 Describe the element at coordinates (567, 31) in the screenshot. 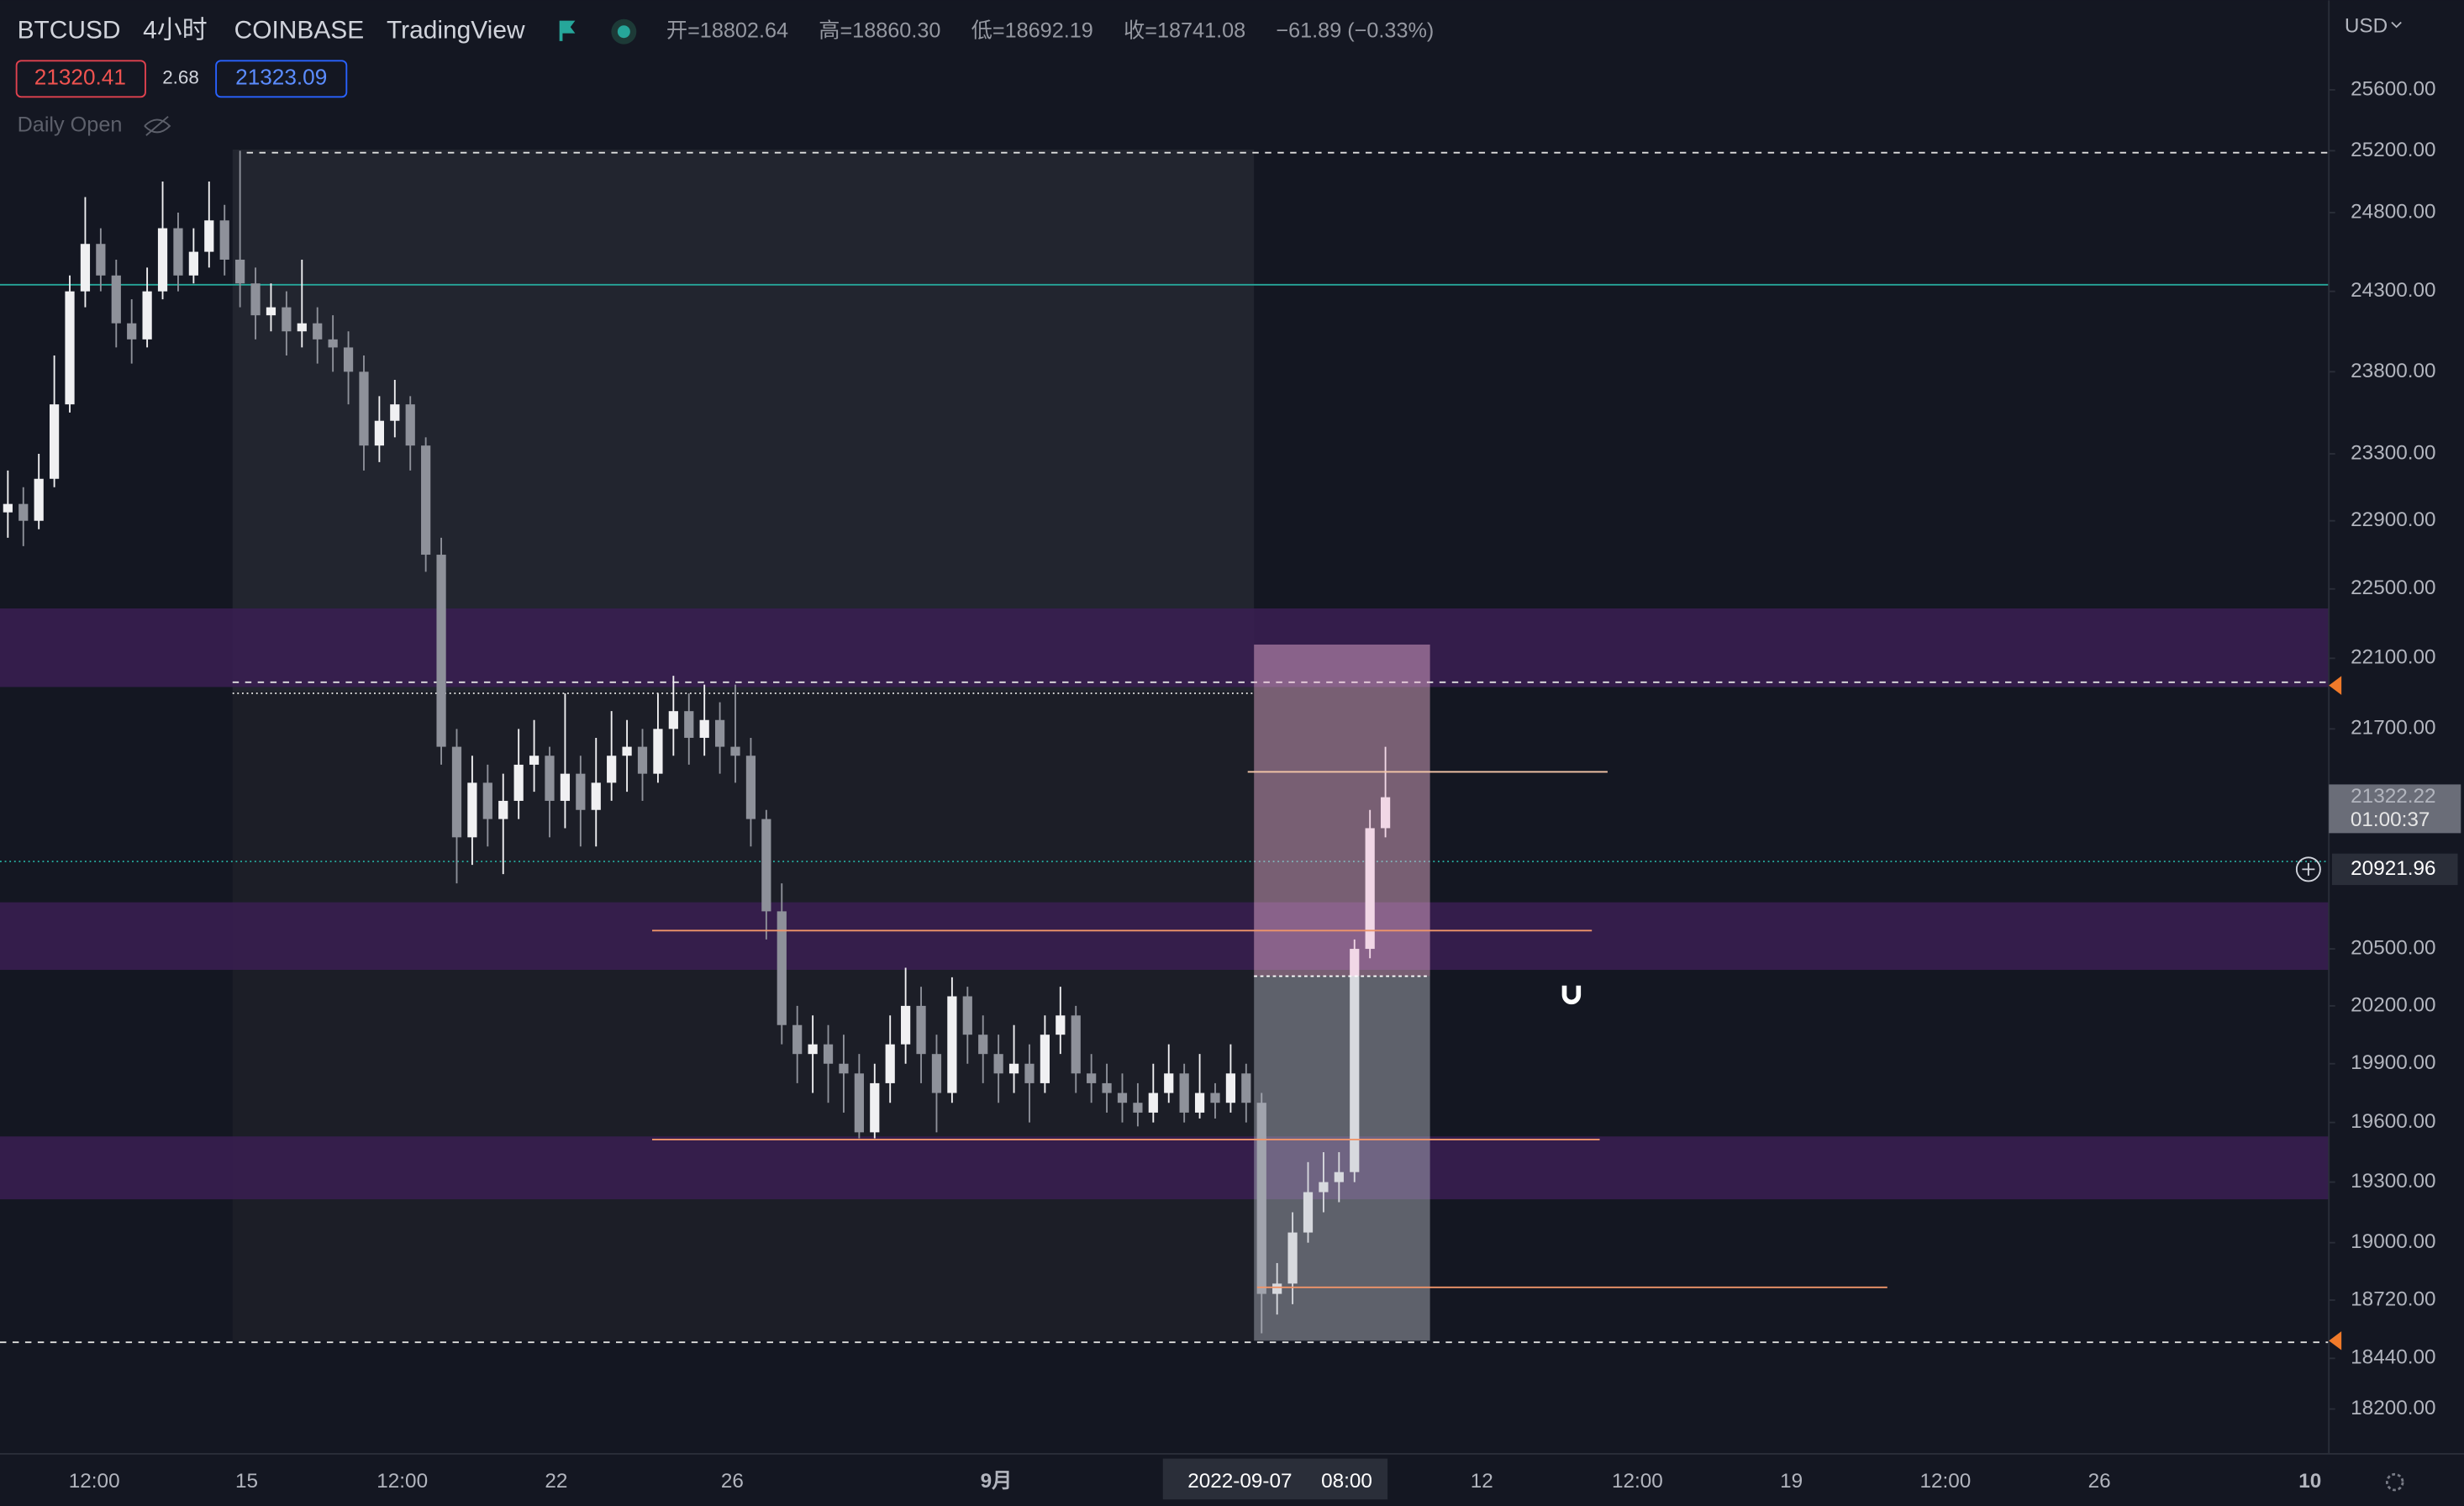

I see `flag-icon` at that location.